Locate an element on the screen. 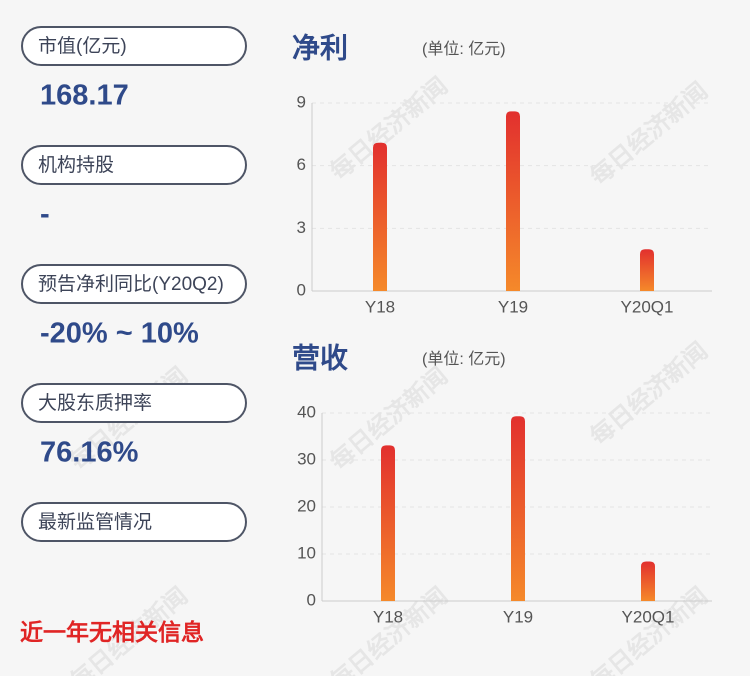  y-tick-label: 10 is located at coordinates (306, 552).